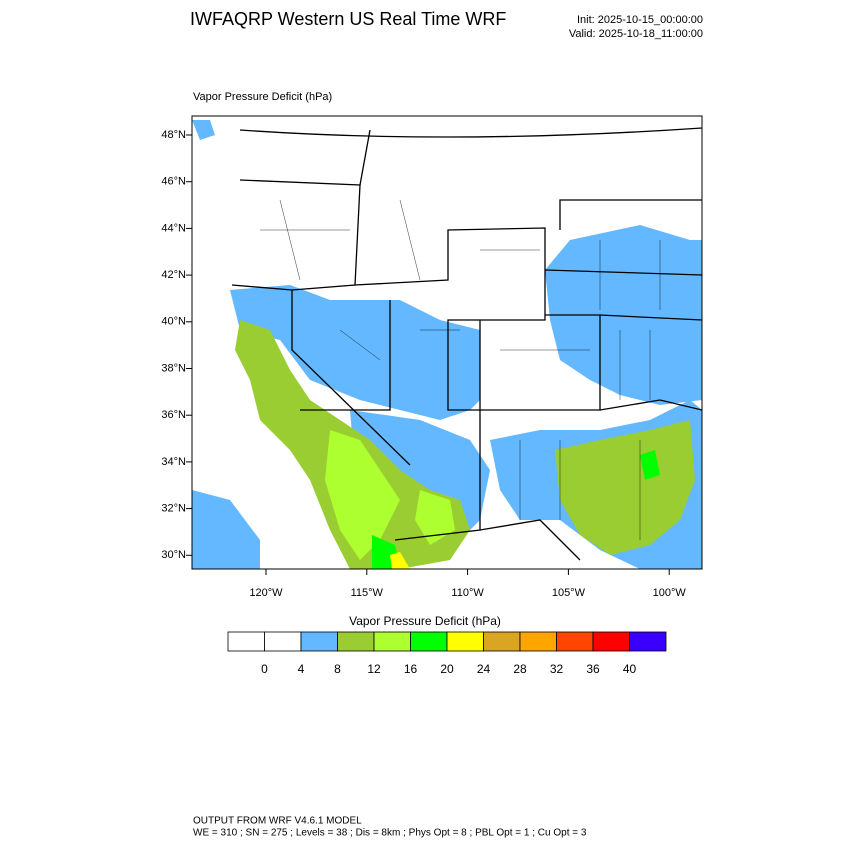 This screenshot has height=855, width=850. What do you see at coordinates (173, 182) in the screenshot?
I see `lat-label: 46°N` at bounding box center [173, 182].